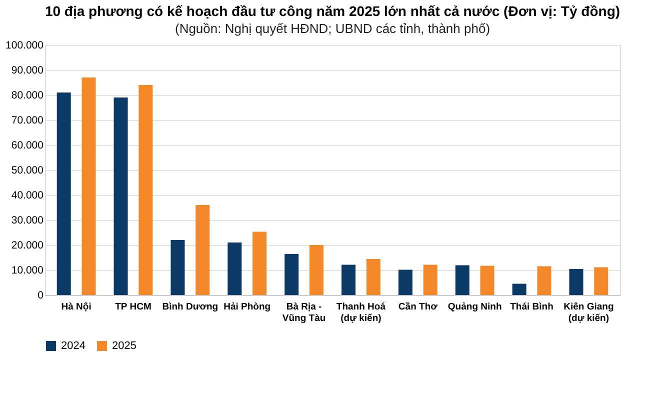 Image resolution: width=648 pixels, height=398 pixels. I want to click on x-tick-label: Bình Dương, so click(190, 307).